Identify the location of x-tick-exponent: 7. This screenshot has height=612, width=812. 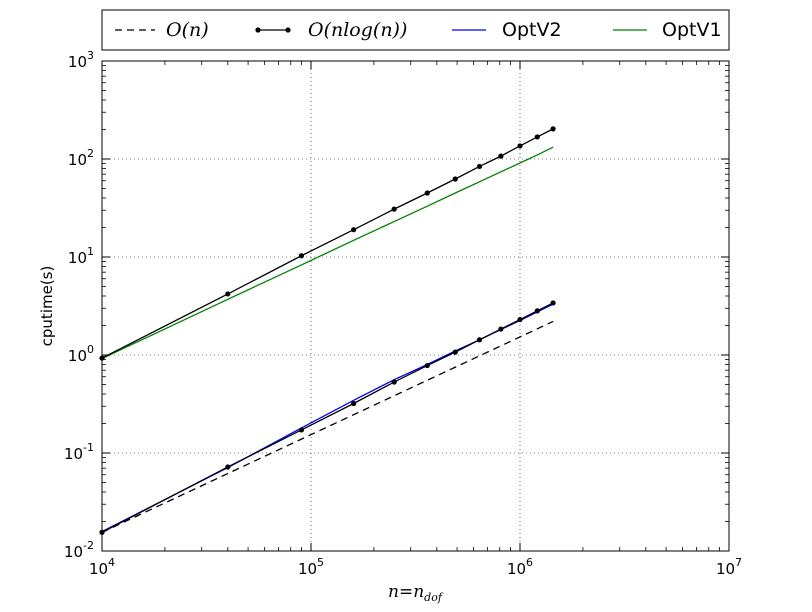
(738, 562).